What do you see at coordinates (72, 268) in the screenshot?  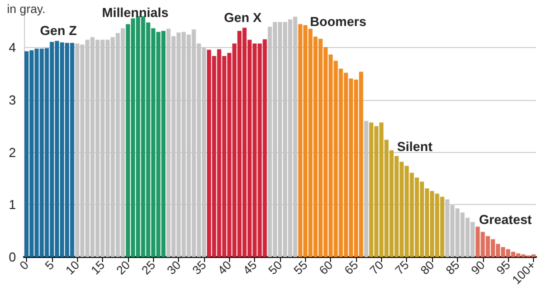 I see `x-tick-label: 10` at bounding box center [72, 268].